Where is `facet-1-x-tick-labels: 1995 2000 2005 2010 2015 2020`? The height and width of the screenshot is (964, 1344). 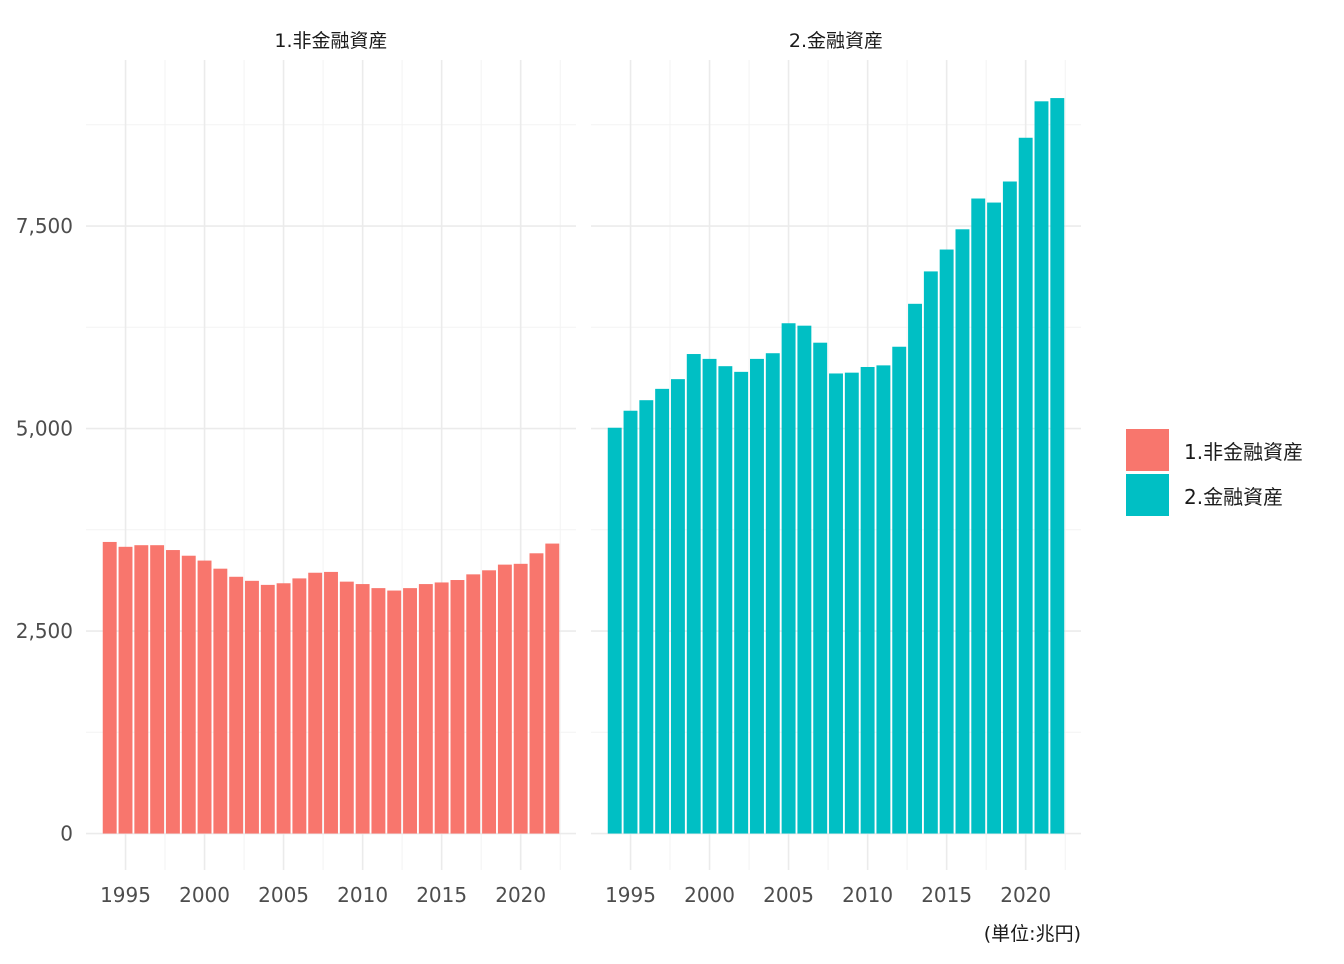
facet-1-x-tick-labels: 1995 2000 2005 2010 2015 2020 is located at coordinates (323, 895).